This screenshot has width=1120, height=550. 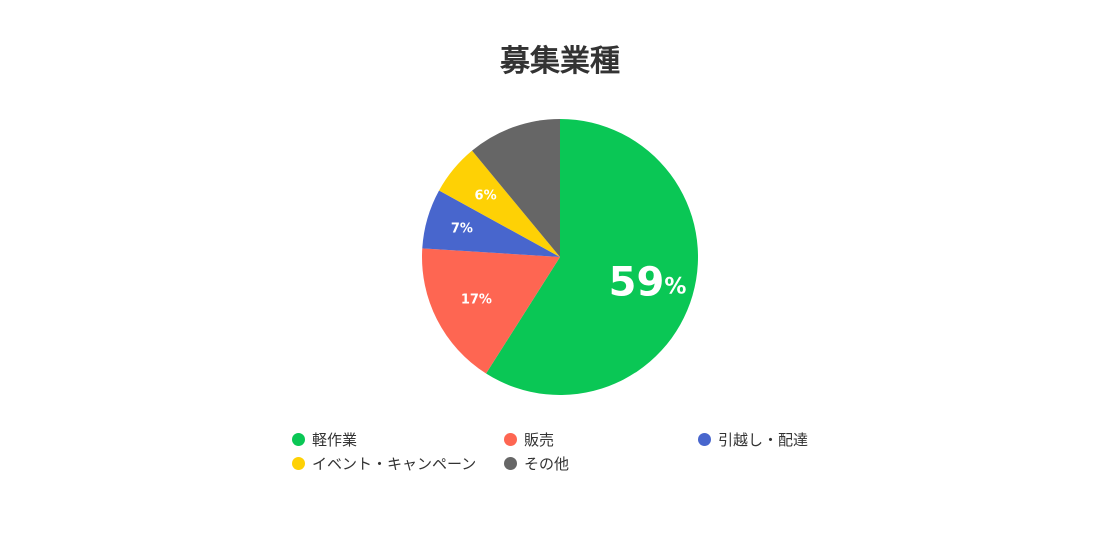 I want to click on legend-label-other: その他, so click(x=547, y=463).